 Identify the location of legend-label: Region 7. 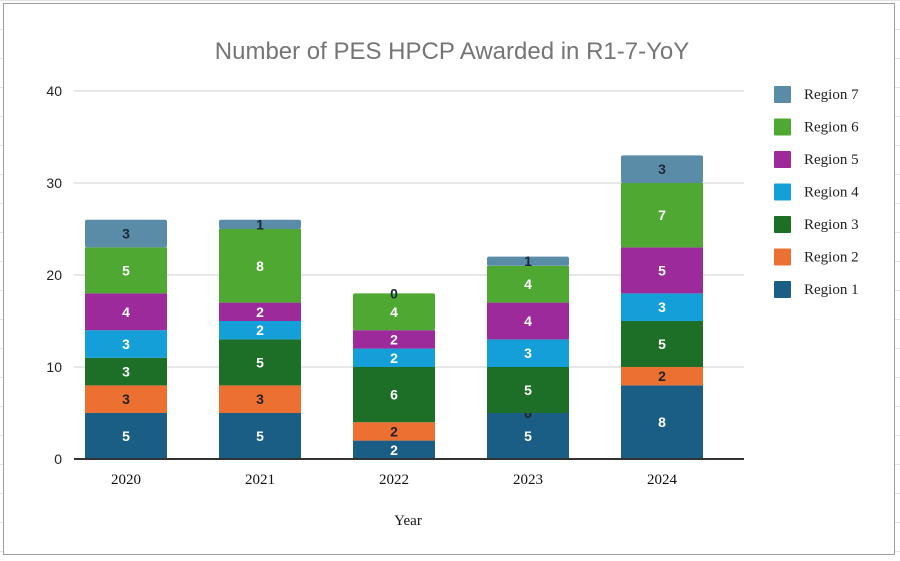
(831, 95).